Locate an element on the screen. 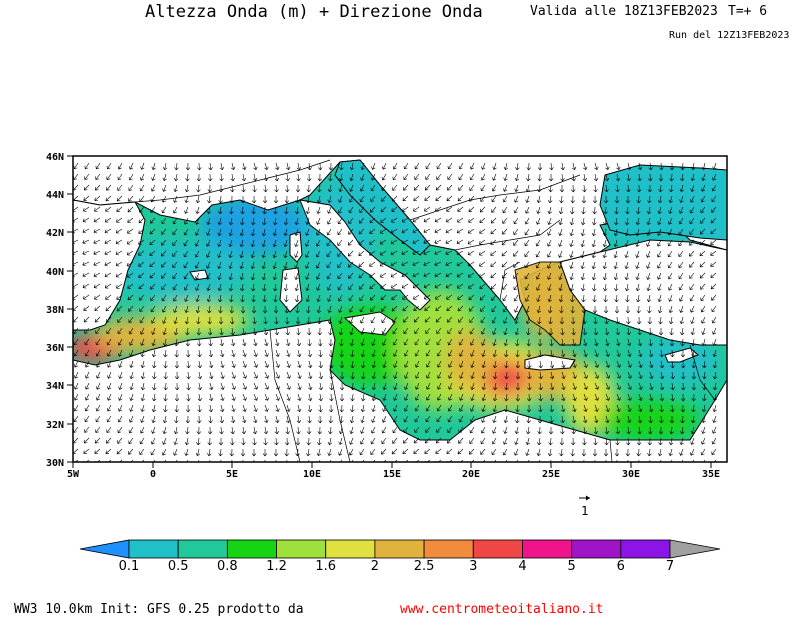  lat-tick: 42N is located at coordinates (59, 233).